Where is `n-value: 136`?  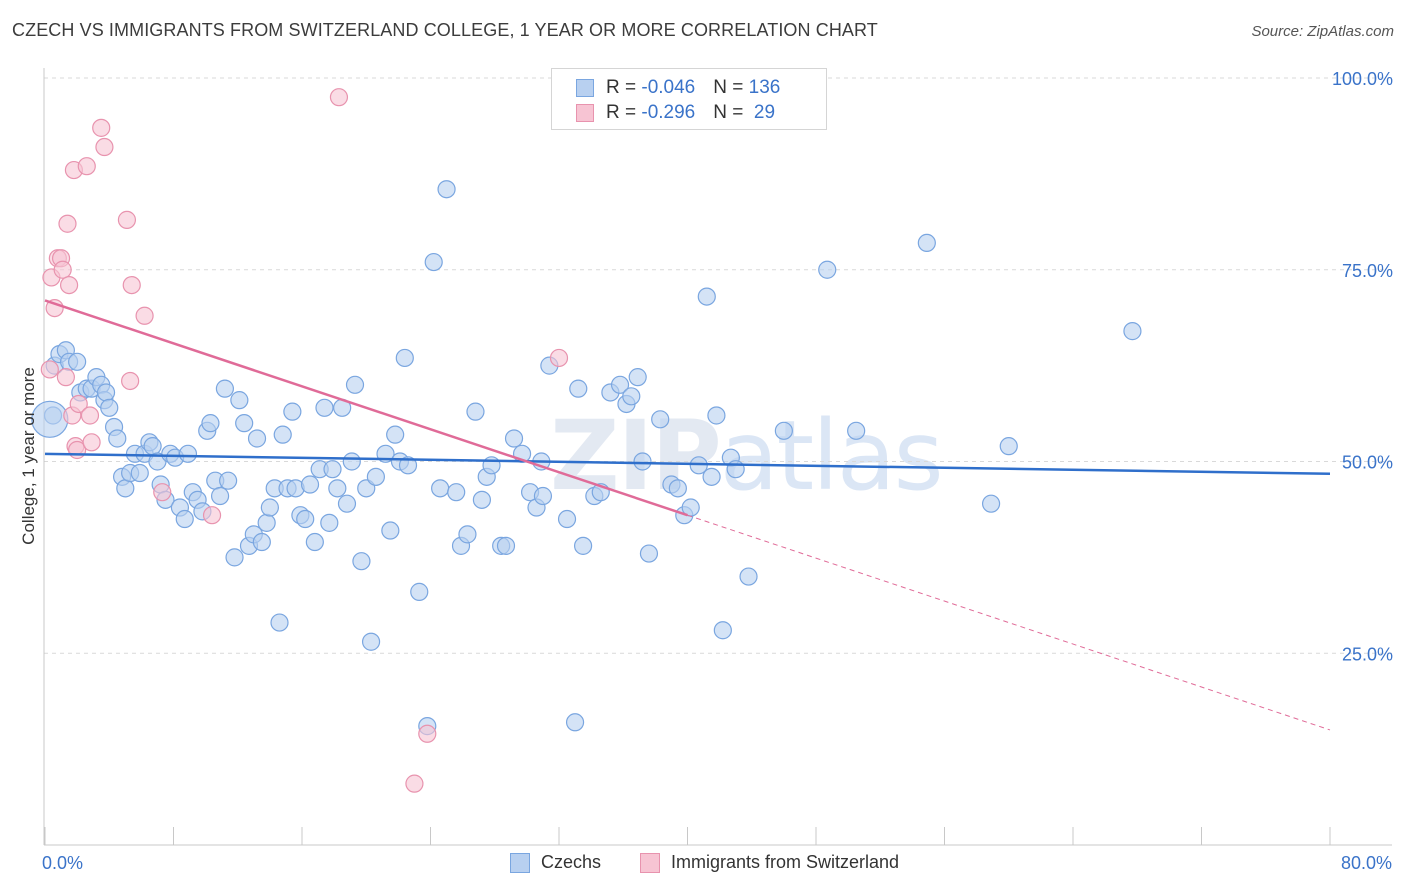
n-value: 136 is located at coordinates (764, 87).